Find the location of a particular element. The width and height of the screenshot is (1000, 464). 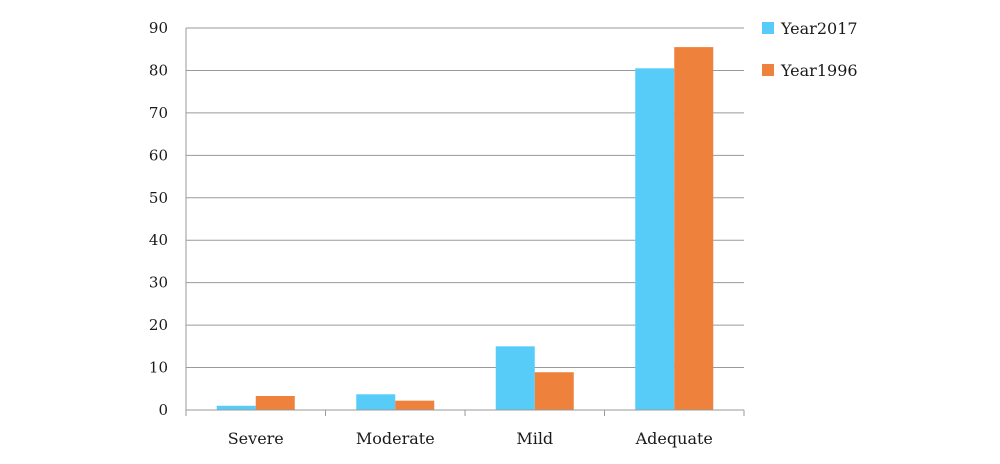

legend-item: Year2017 is located at coordinates (810, 28).